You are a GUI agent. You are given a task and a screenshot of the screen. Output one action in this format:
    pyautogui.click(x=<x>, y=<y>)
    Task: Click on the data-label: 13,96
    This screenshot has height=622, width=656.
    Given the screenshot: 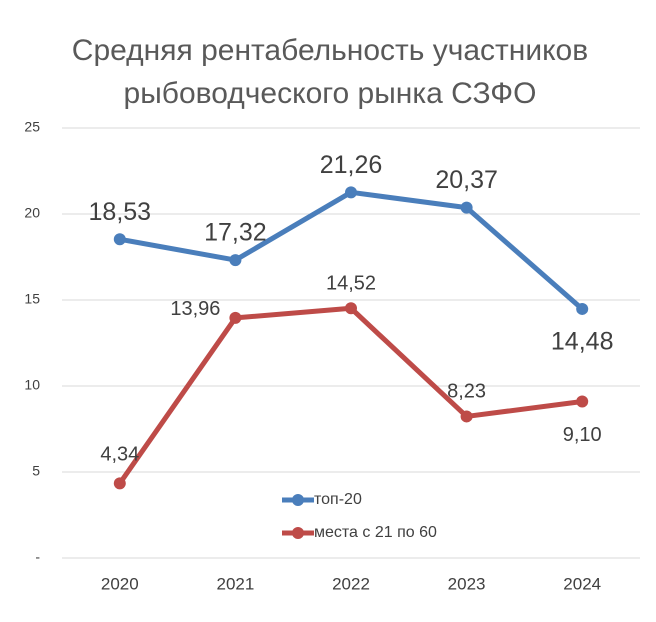 What is the action you would take?
    pyautogui.click(x=195, y=309)
    